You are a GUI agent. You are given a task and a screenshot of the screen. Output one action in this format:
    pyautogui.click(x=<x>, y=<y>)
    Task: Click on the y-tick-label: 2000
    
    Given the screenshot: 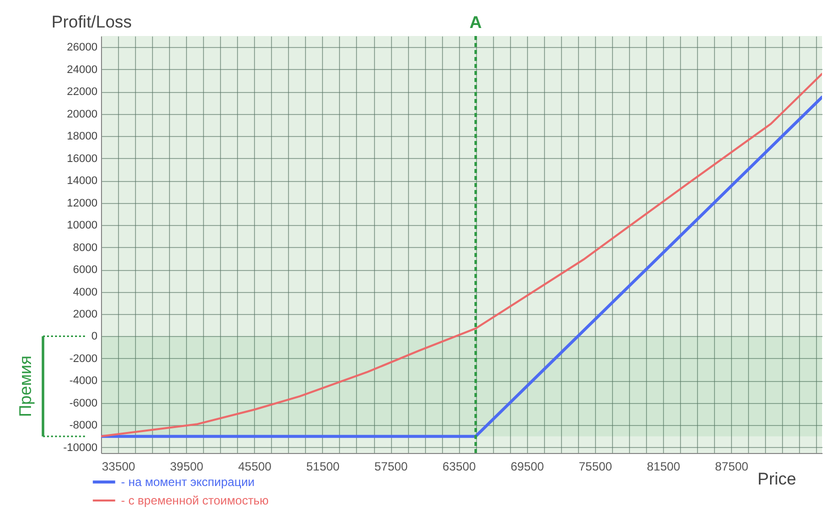 What is the action you would take?
    pyautogui.click(x=85, y=314)
    